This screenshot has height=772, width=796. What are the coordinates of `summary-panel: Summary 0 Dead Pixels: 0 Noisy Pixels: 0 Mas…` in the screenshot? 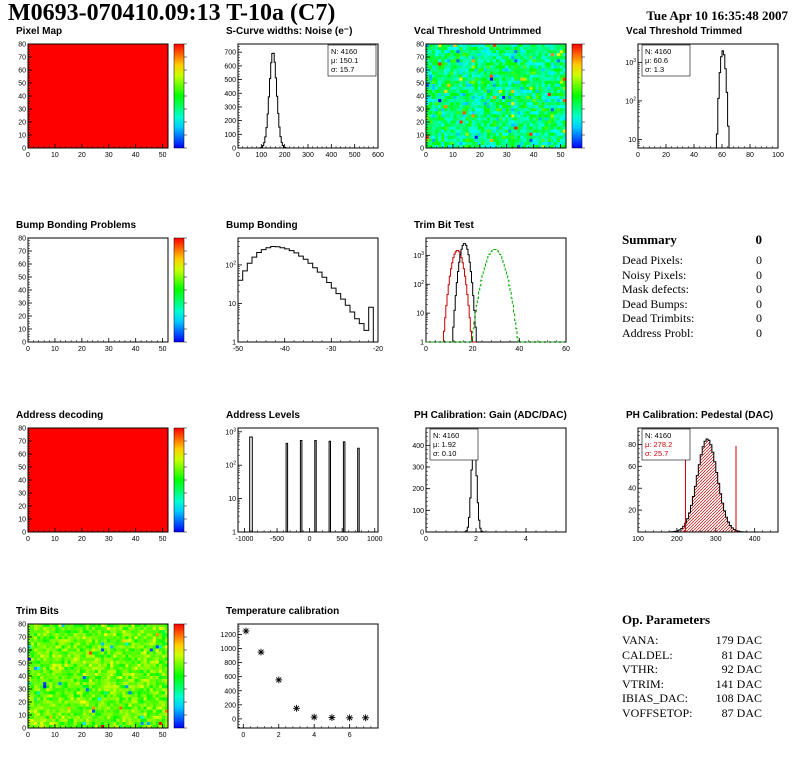 It's located at (692, 286).